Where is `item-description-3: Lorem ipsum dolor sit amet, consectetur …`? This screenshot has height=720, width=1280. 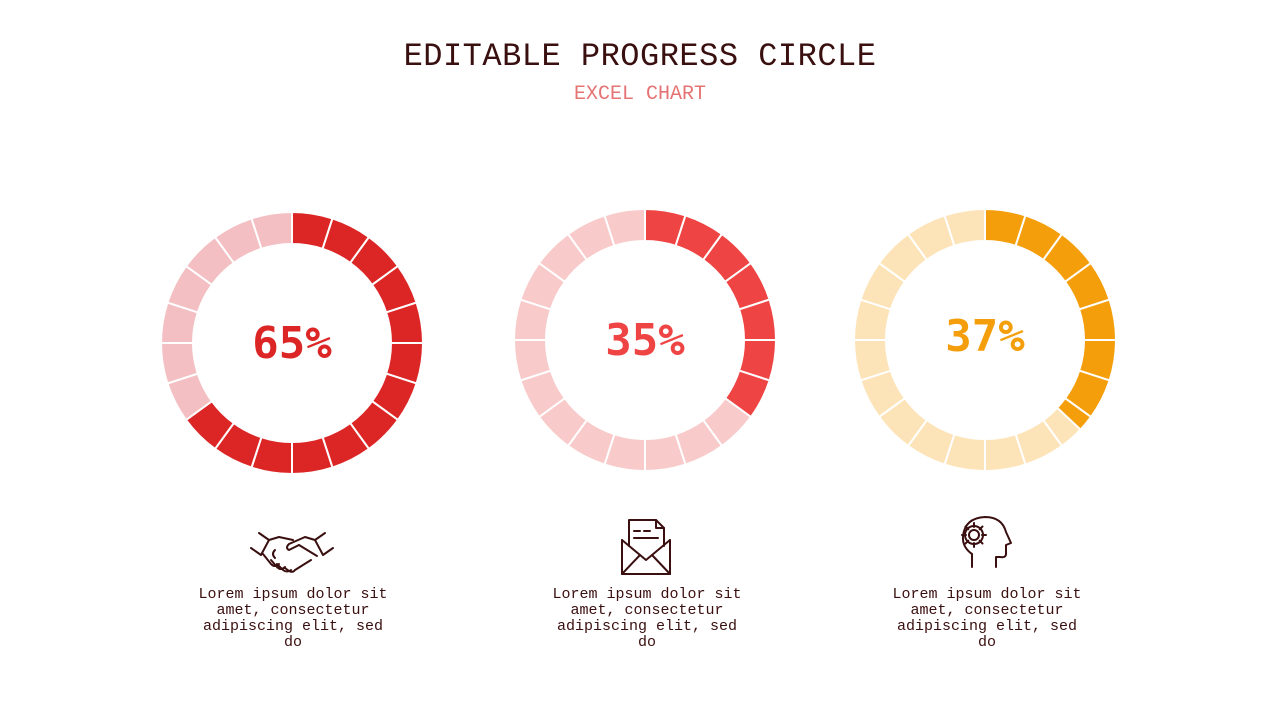
item-description-3: Lorem ipsum dolor sit amet, consectetur … is located at coordinates (987, 618).